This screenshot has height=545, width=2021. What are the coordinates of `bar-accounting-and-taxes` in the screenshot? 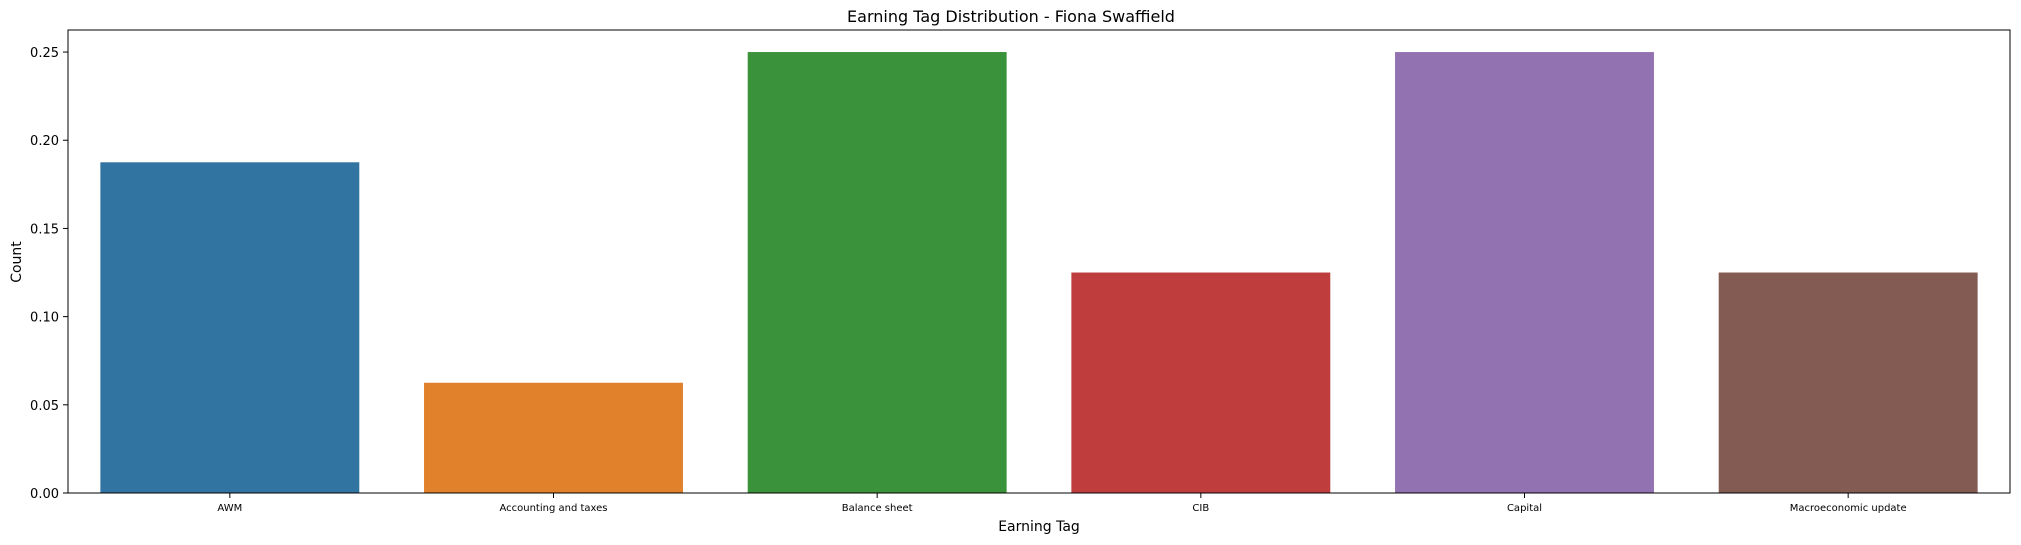 It's located at (553, 437).